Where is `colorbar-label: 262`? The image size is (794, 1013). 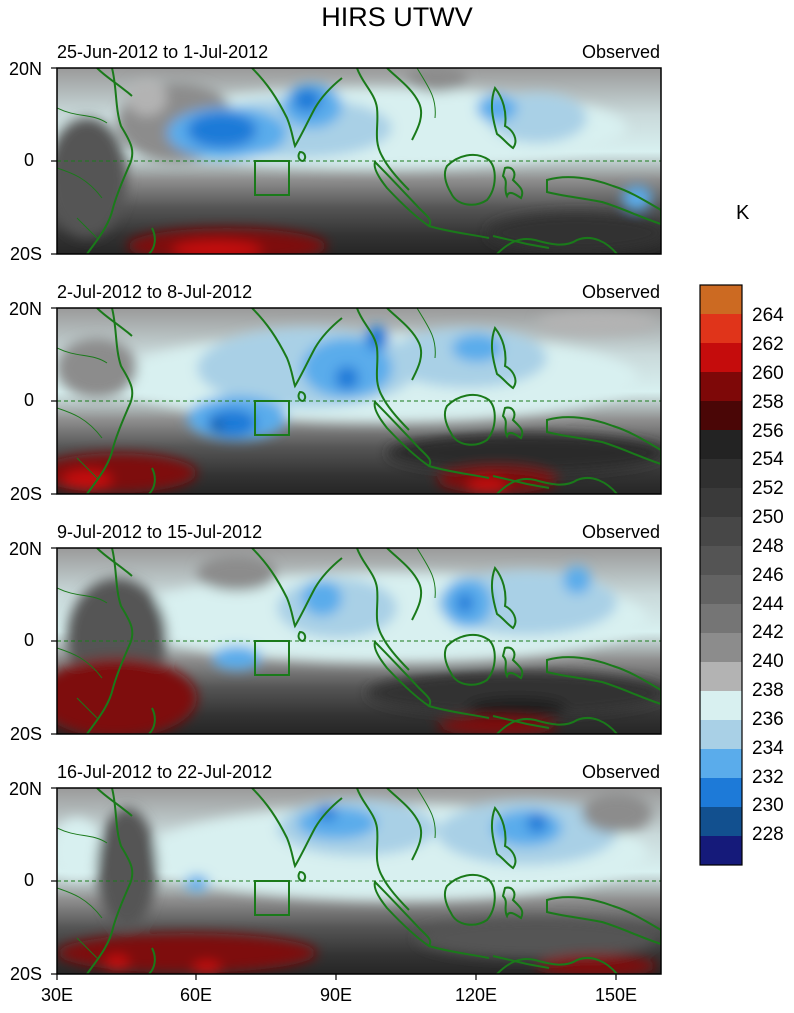 colorbar-label: 262 is located at coordinates (768, 344).